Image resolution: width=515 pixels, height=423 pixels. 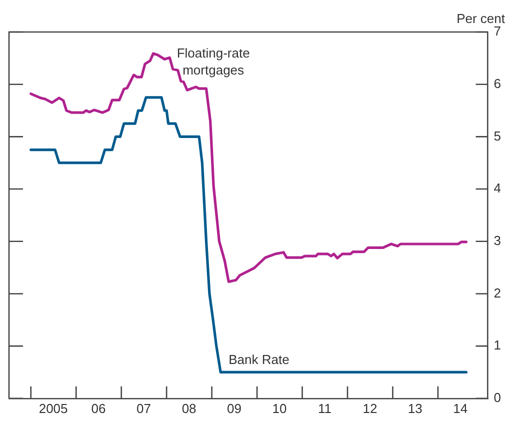 I want to click on y-tick-label: 1, so click(x=498, y=345).